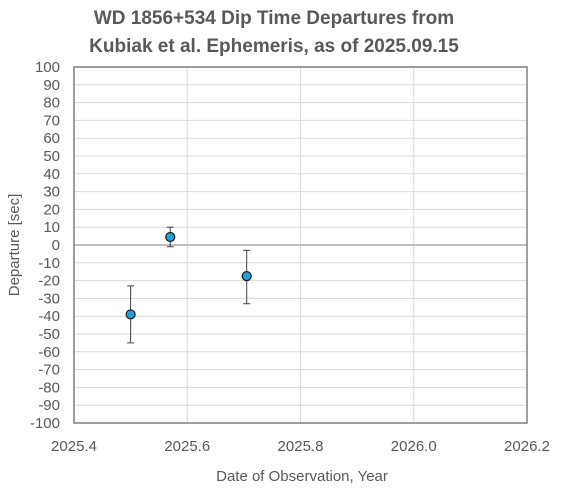  I want to click on y-tick-label: -80, so click(49, 387).